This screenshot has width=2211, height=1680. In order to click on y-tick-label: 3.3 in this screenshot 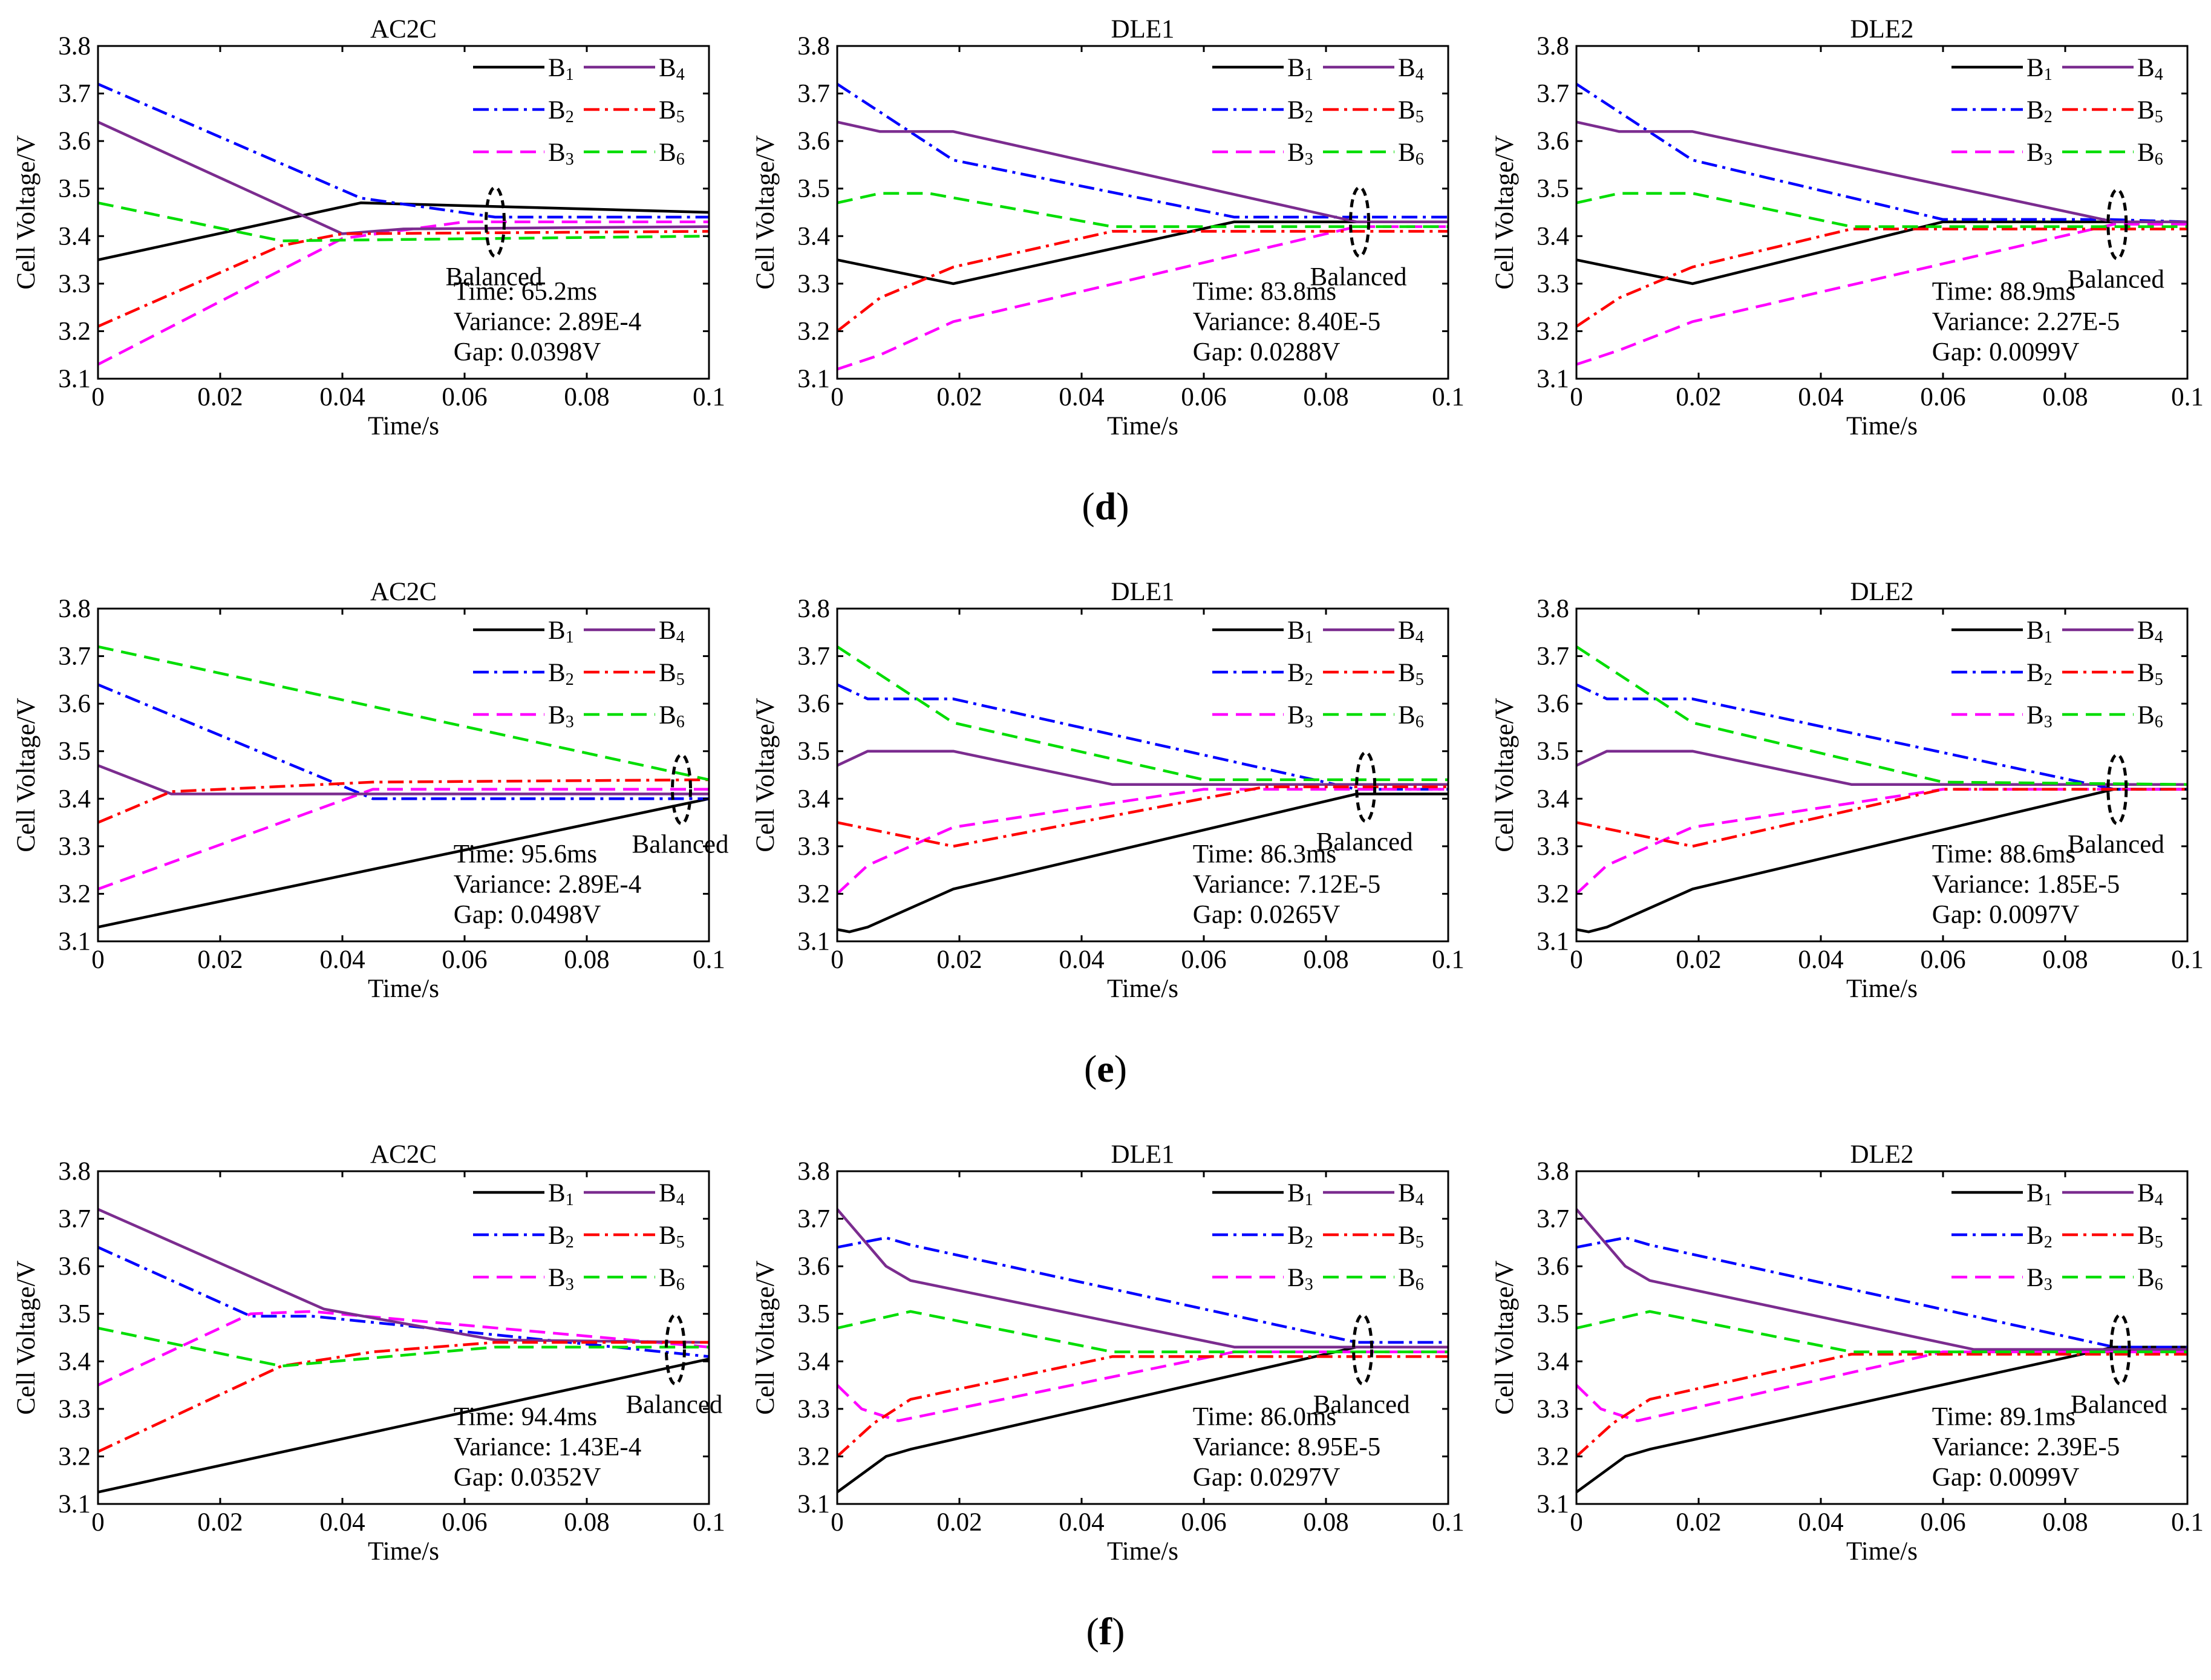, I will do `click(74, 284)`.